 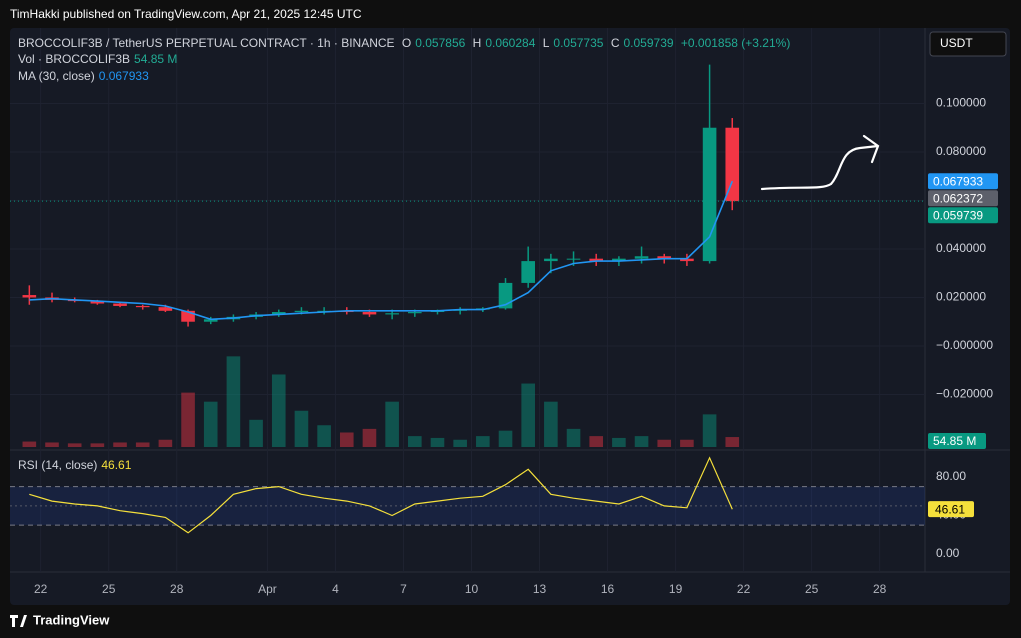 I want to click on legend-vol: Vol · BROCCOLIF3B 54.85 M, so click(x=99, y=59).